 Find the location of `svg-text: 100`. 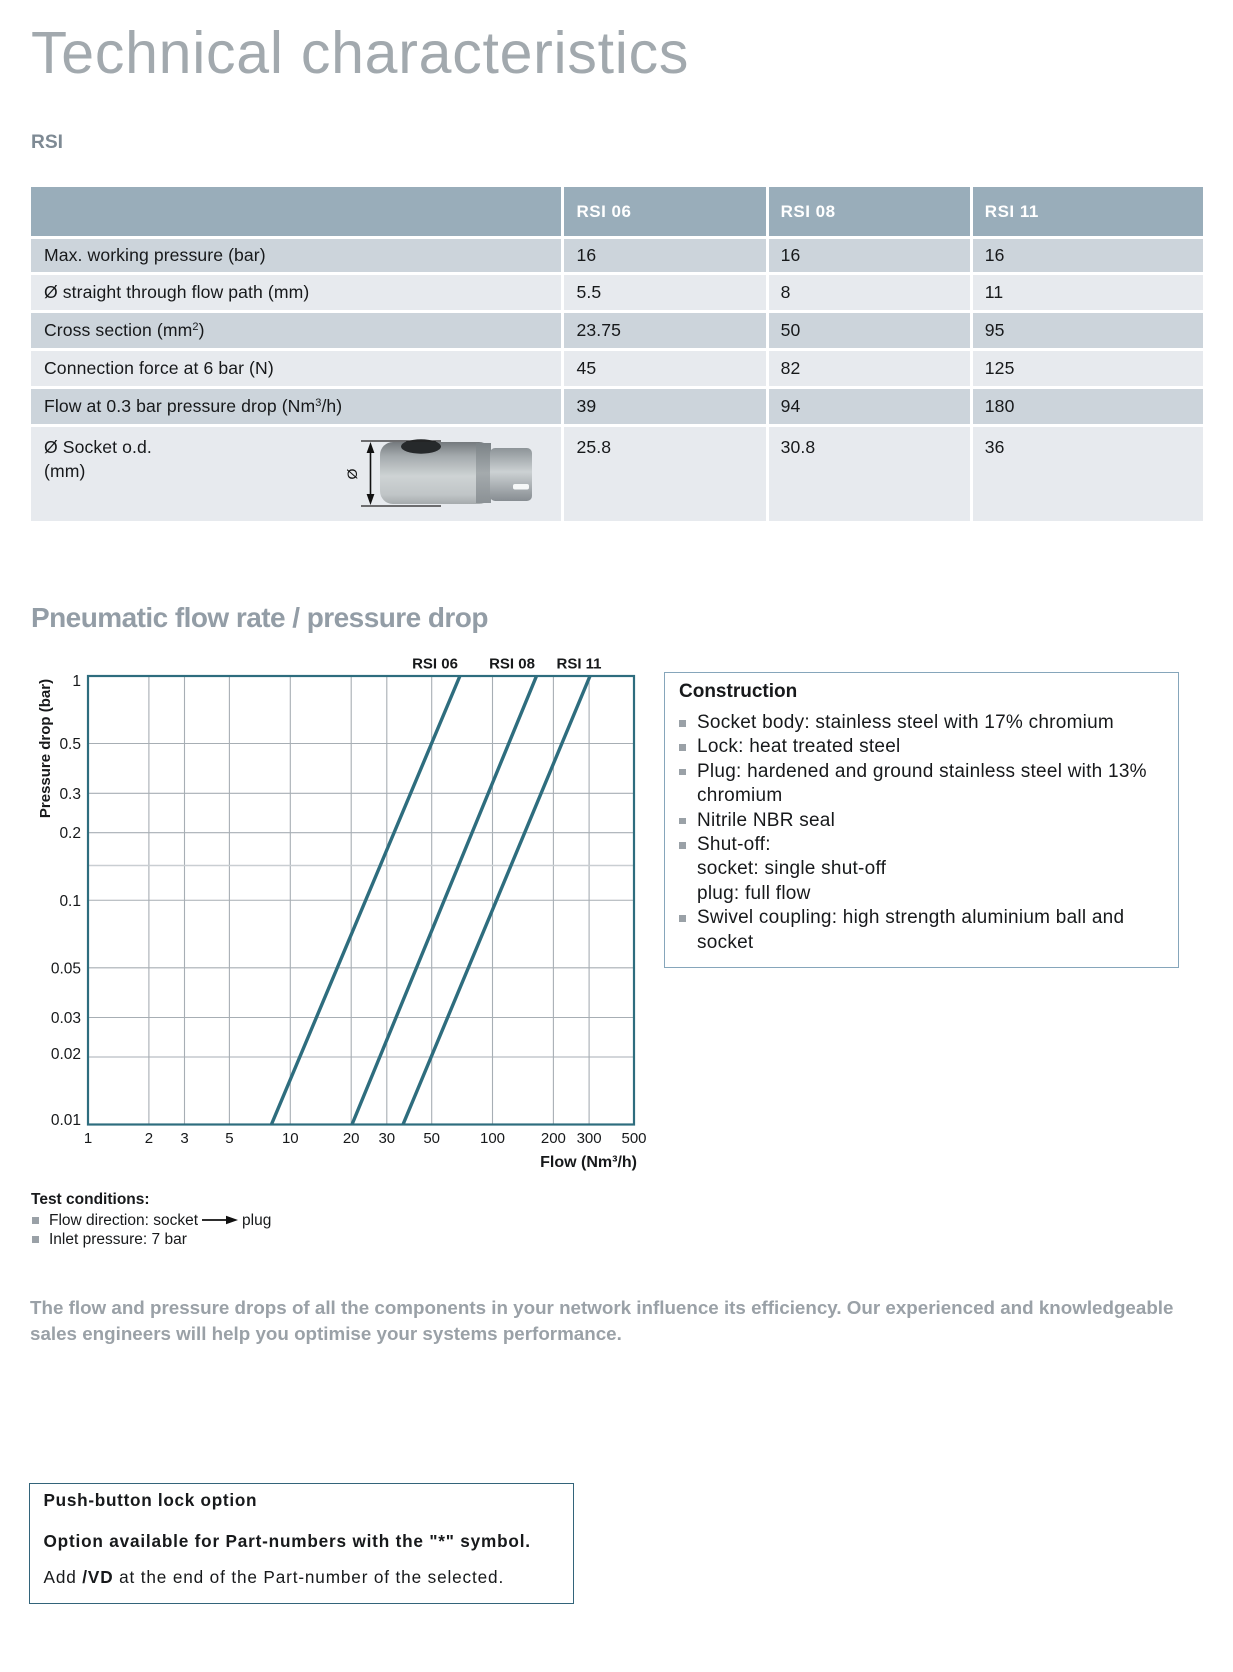

svg-text: 100 is located at coordinates (492, 1138).